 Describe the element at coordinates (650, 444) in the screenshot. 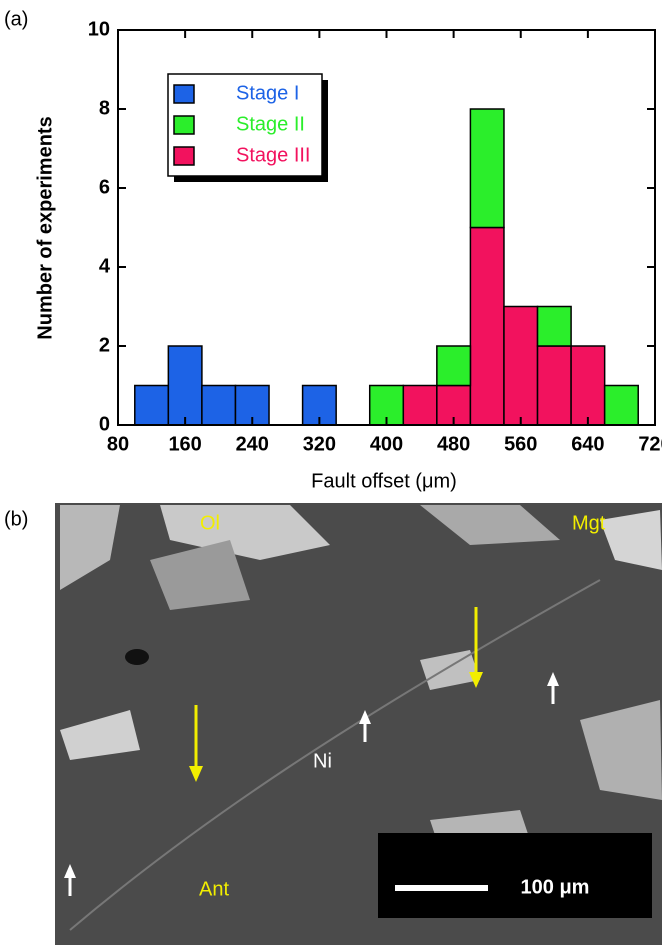

I see `x-tick-label: 720` at that location.